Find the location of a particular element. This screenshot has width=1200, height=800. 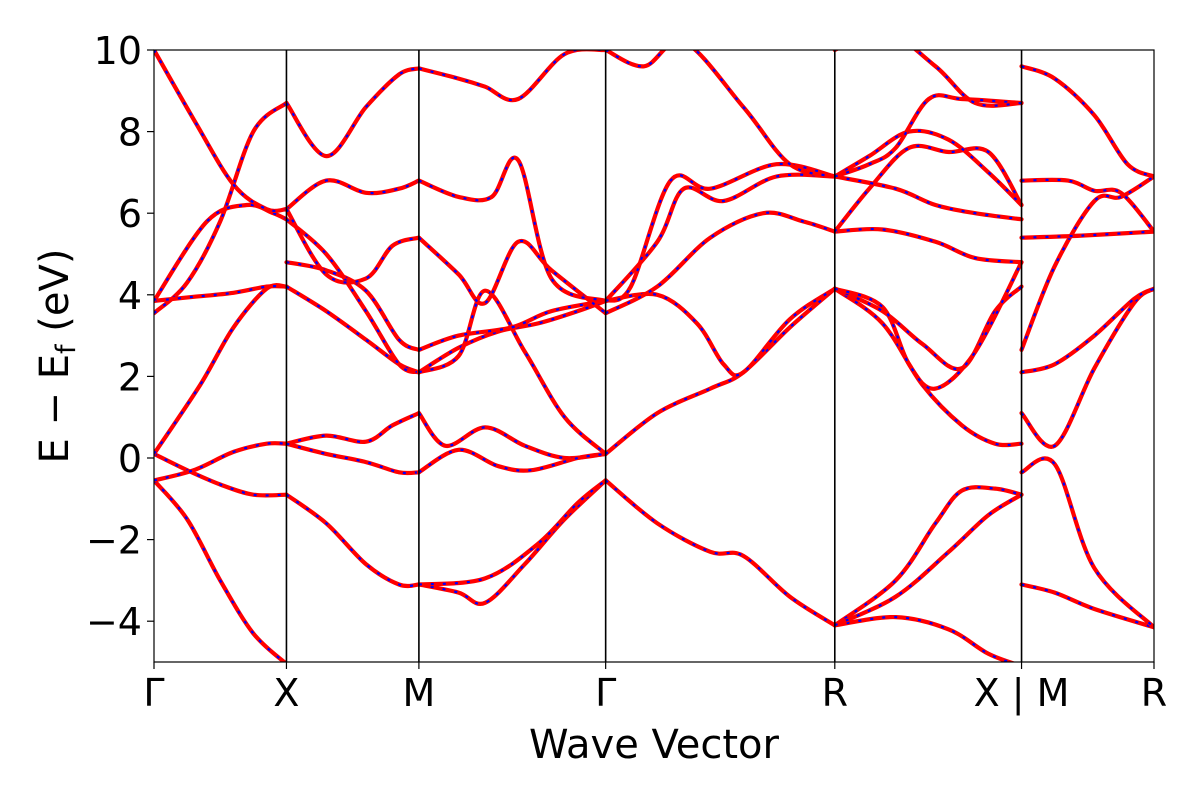

x-tick-label-5: X | M is located at coordinates (1022, 693).